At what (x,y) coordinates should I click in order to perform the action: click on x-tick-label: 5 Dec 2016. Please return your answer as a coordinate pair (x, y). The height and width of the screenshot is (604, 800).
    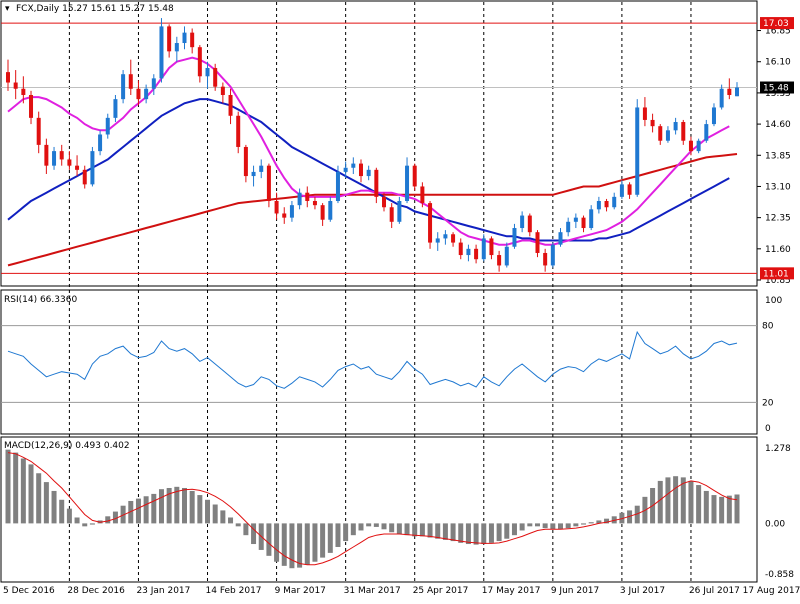
    Looking at the image, I should click on (29, 591).